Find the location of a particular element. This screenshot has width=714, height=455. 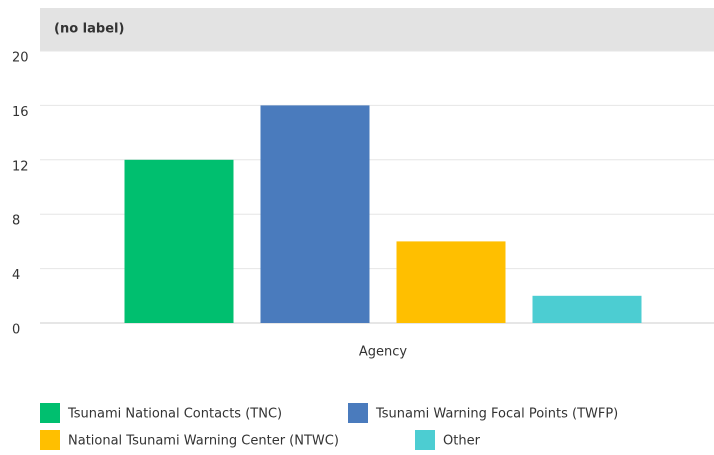

y-tick-label: 4 is located at coordinates (16, 275).